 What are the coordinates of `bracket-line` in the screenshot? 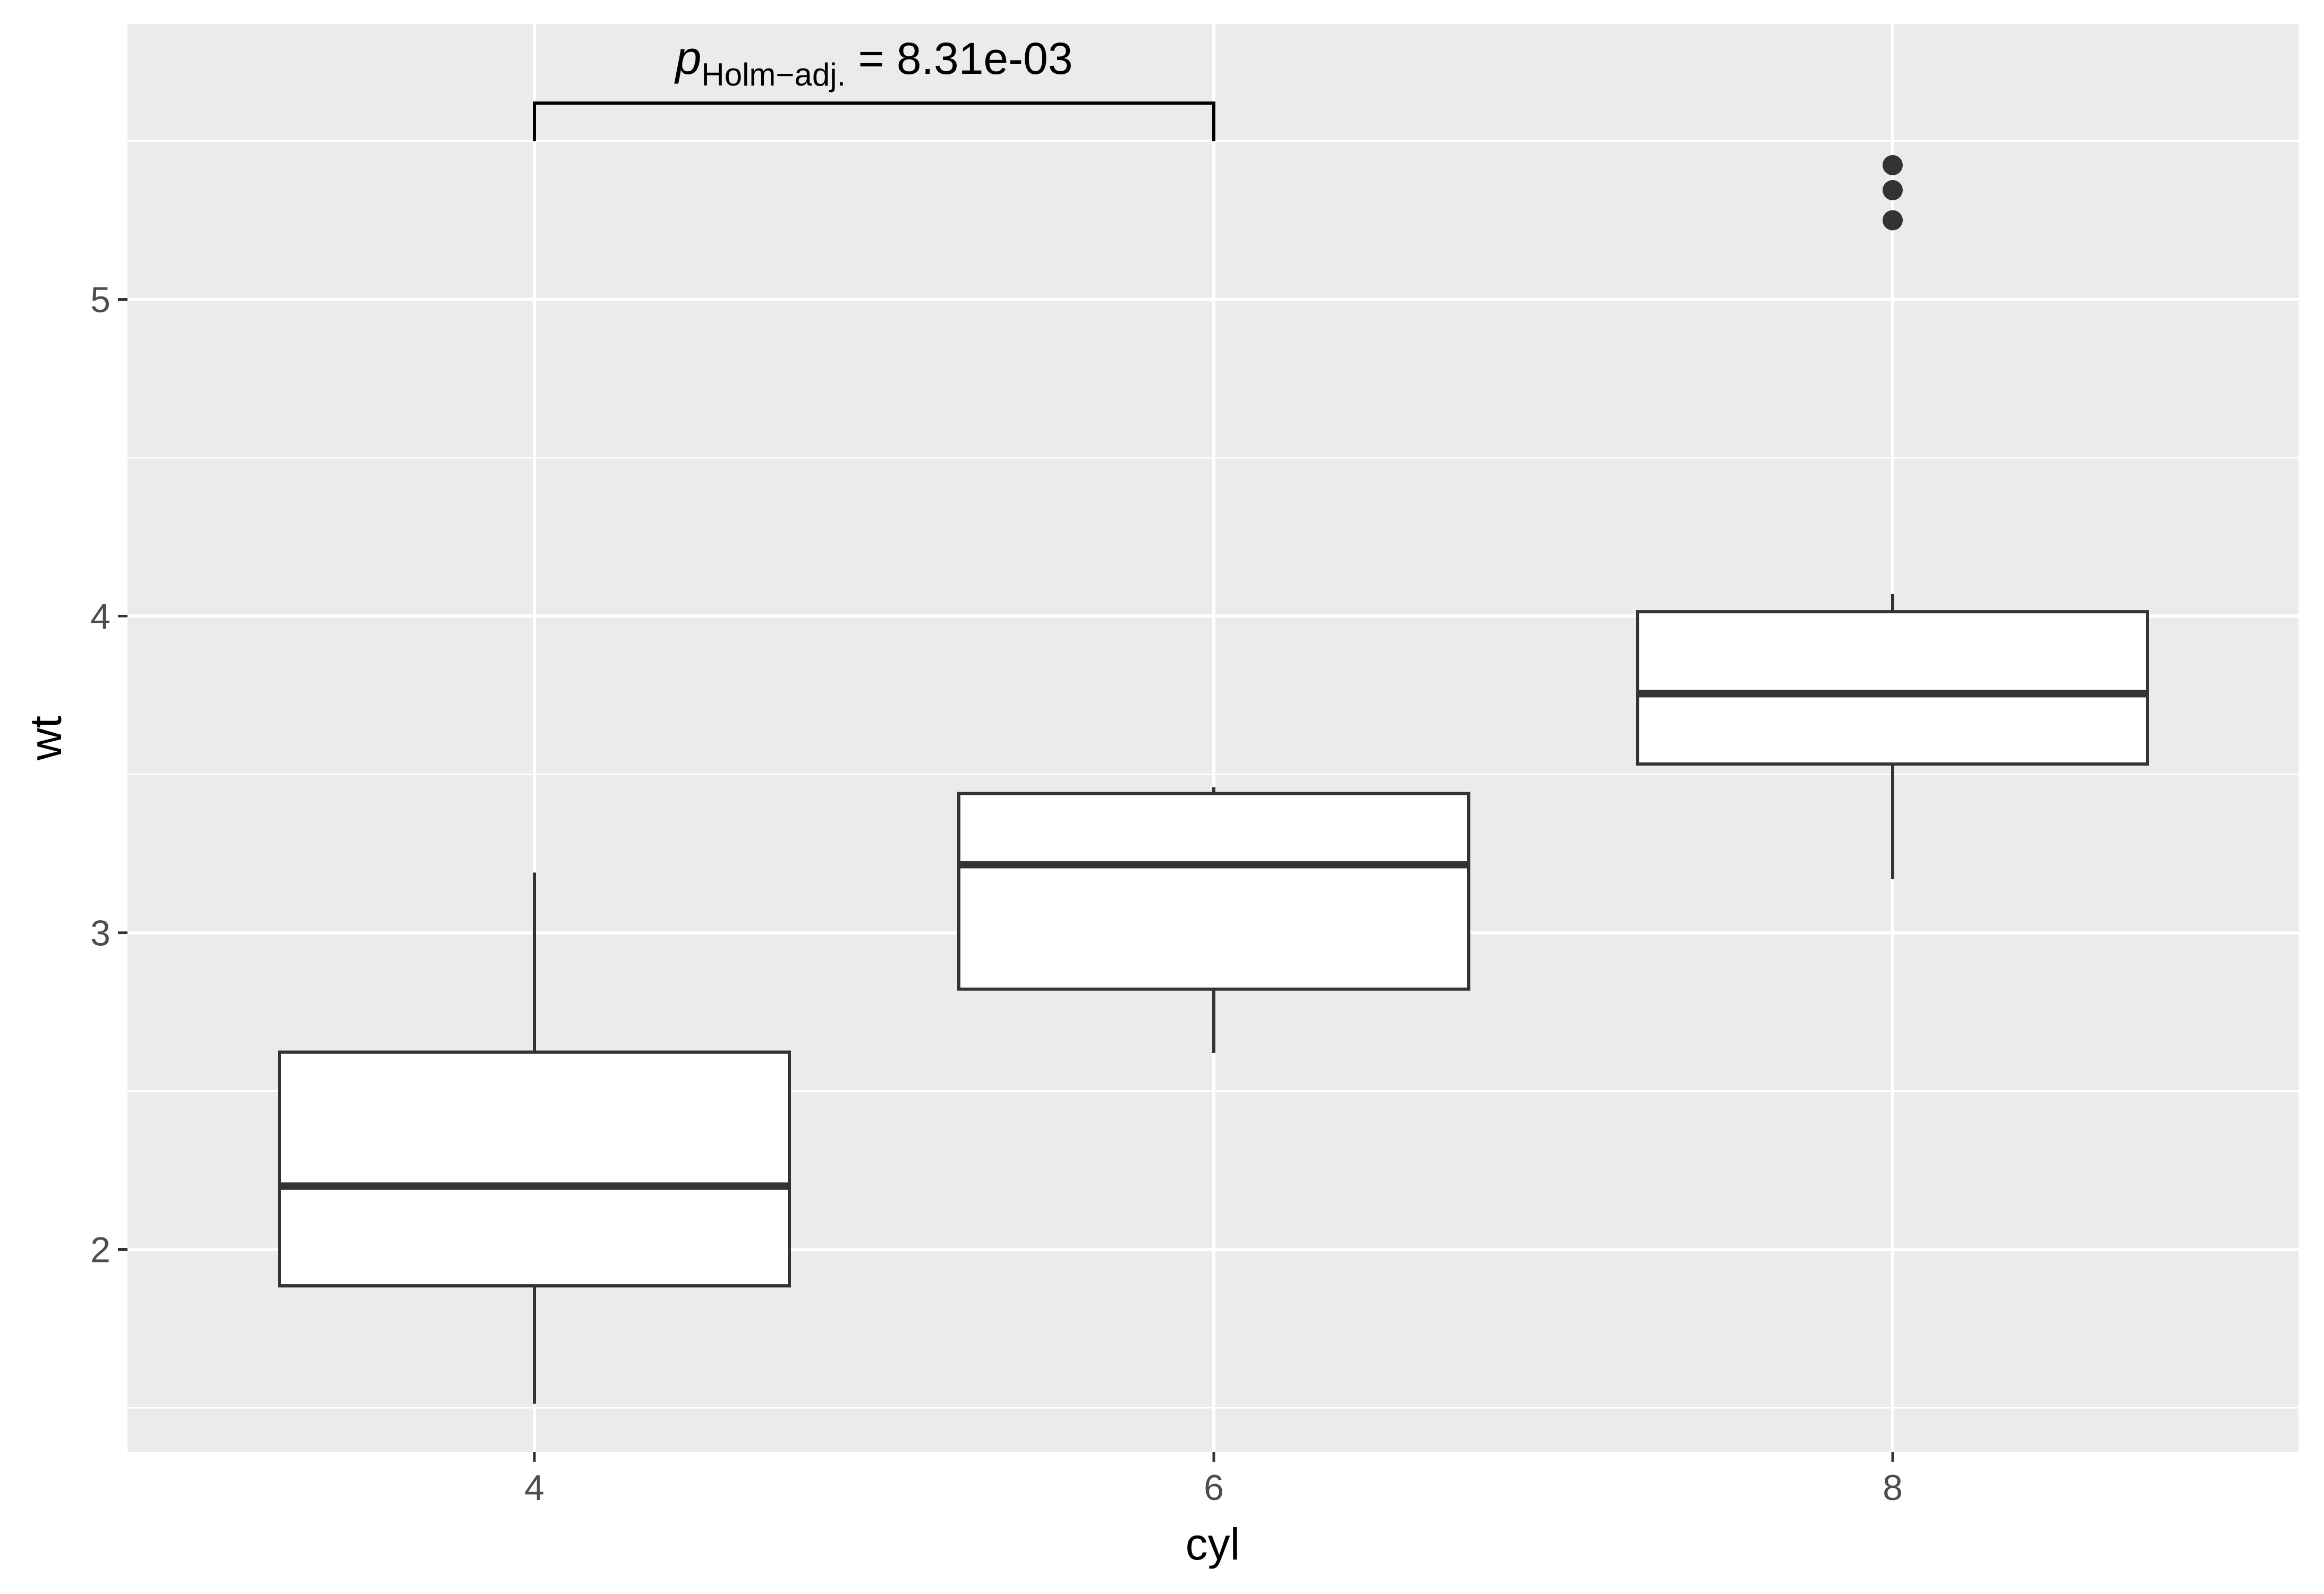 It's located at (874, 121).